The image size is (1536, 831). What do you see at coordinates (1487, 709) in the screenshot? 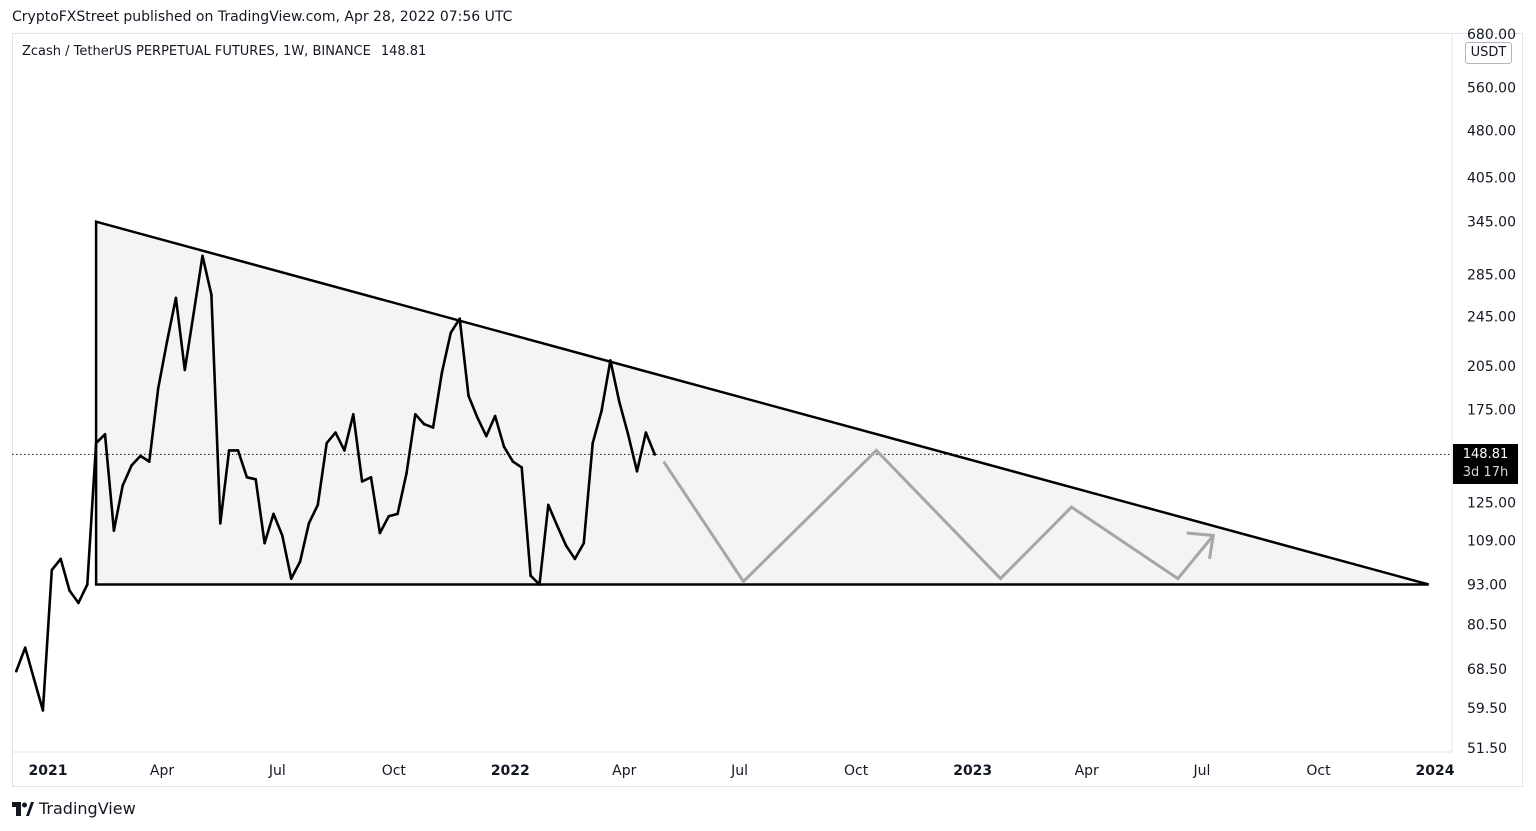
I see `price-tick-label: 59.50` at bounding box center [1487, 709].